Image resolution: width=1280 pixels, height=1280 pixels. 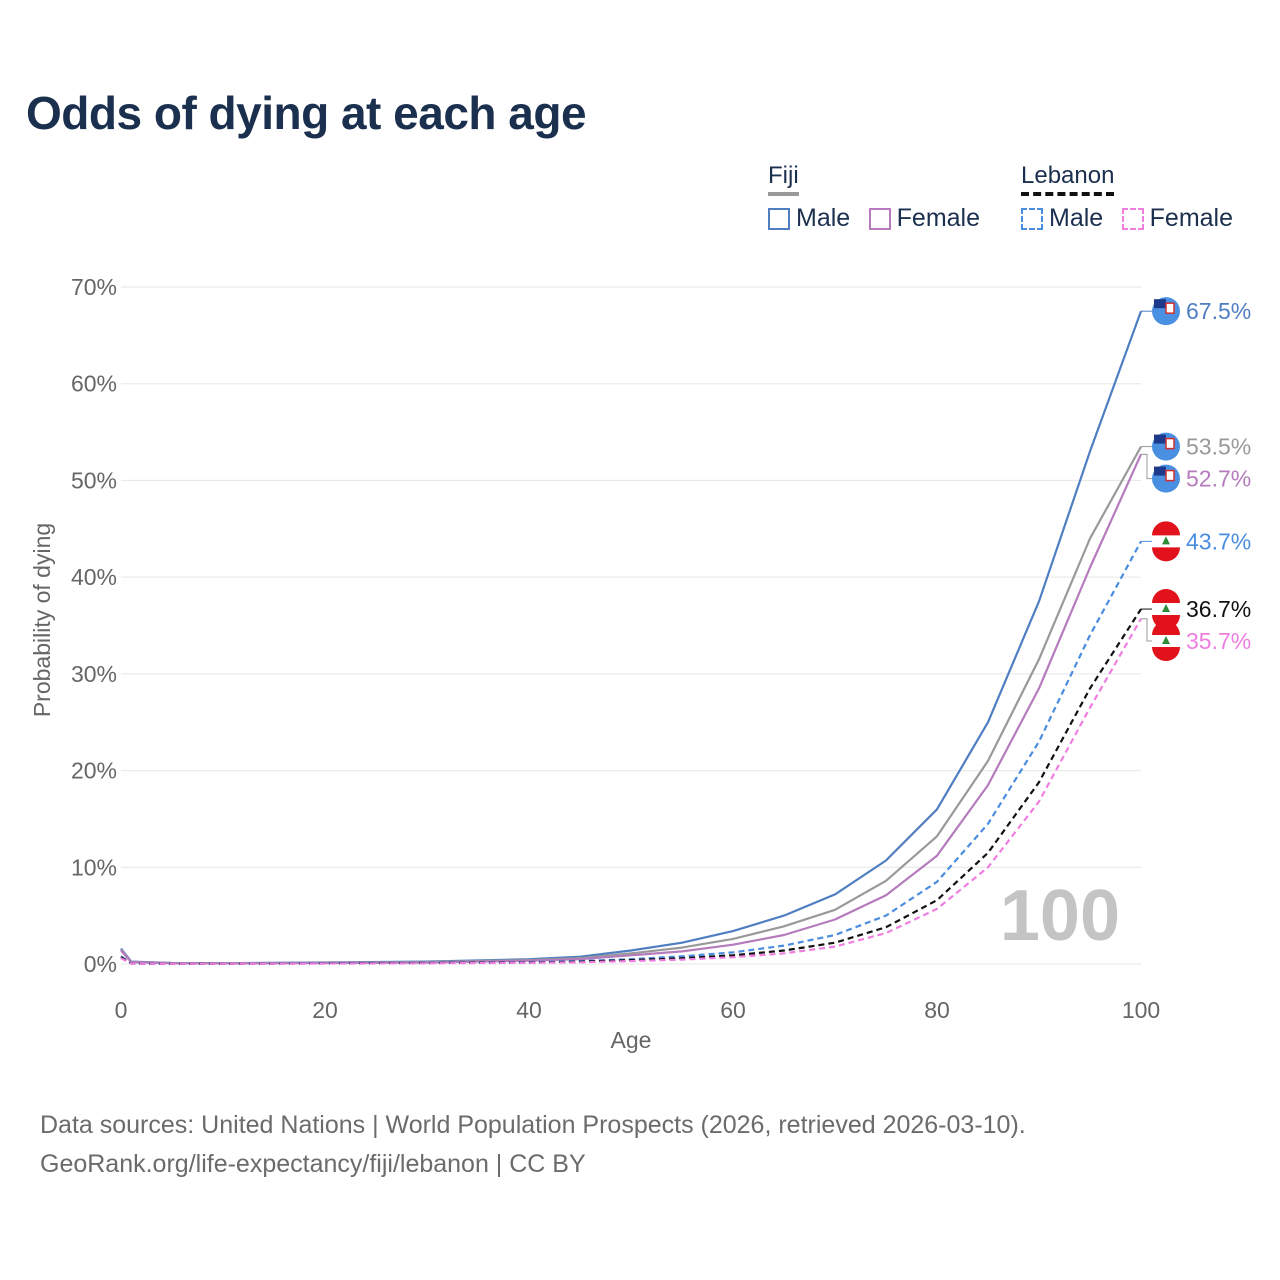 I want to click on legend-group-lebanon: Lebanon Male Female, so click(x=1134, y=198).